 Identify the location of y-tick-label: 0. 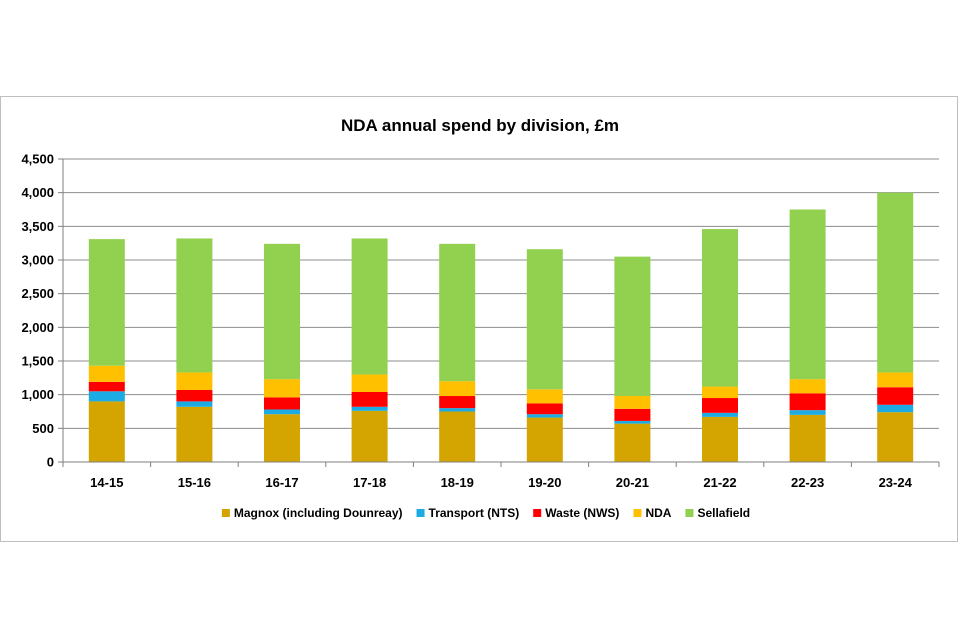
(50, 462).